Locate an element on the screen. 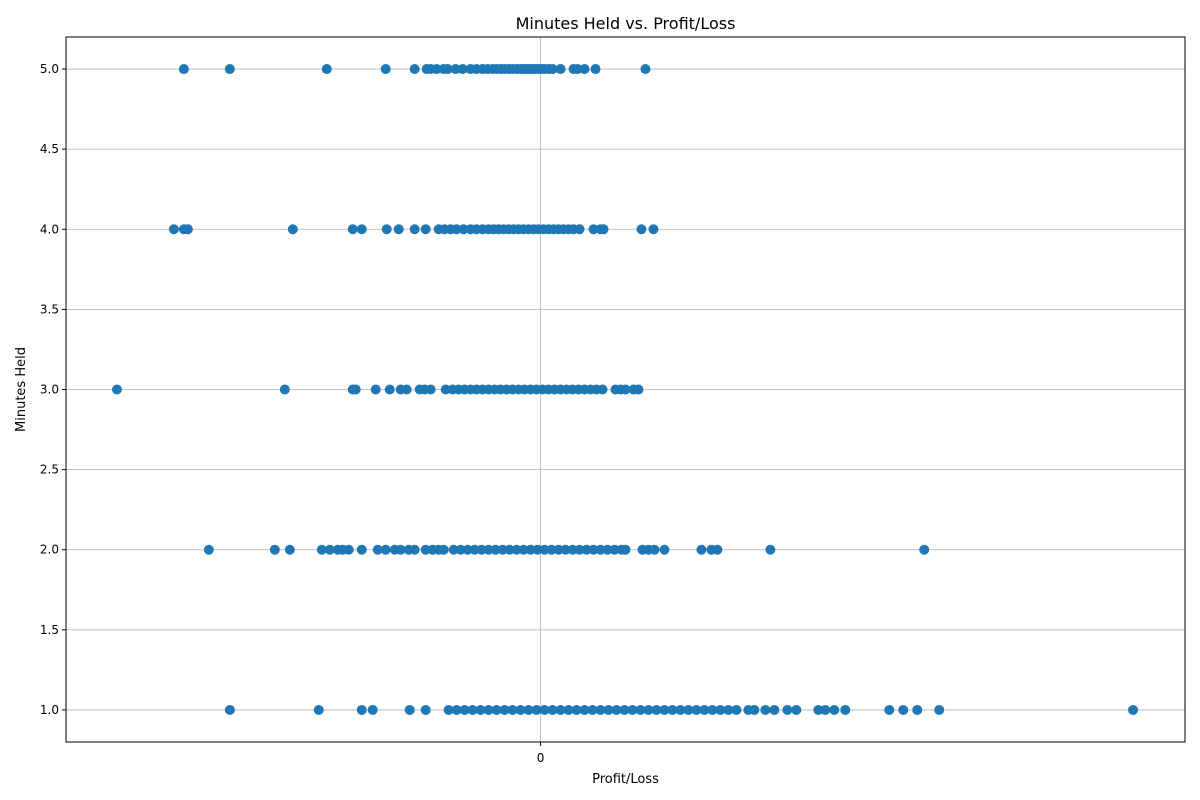 This screenshot has width=1200, height=800. chart-title: Minutes Held vs. Profit/Loss is located at coordinates (626, 23).